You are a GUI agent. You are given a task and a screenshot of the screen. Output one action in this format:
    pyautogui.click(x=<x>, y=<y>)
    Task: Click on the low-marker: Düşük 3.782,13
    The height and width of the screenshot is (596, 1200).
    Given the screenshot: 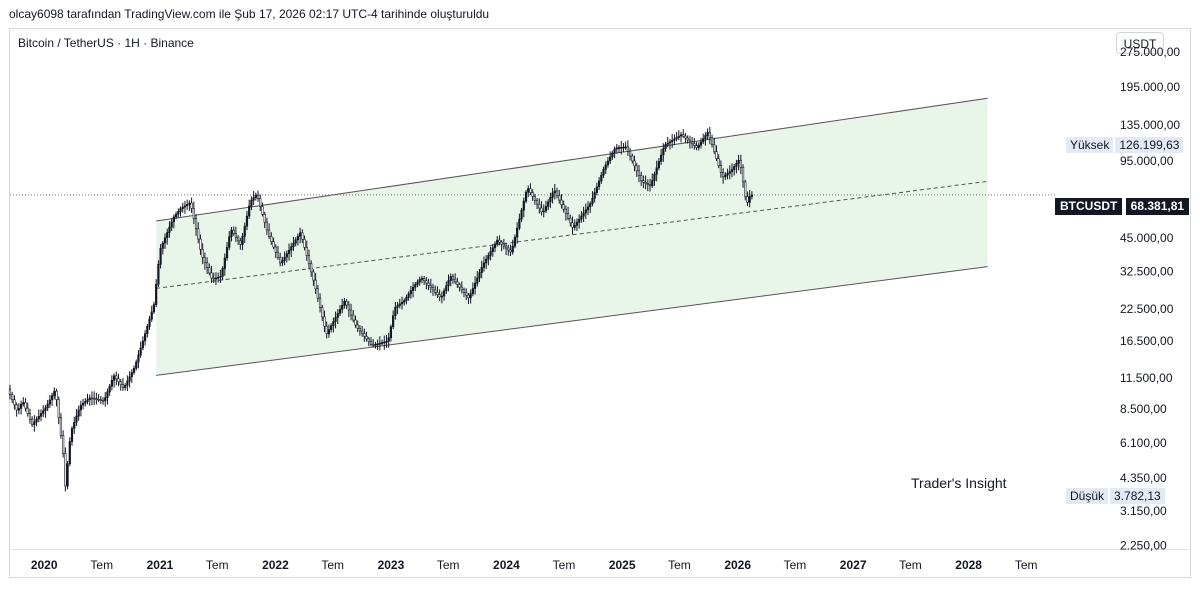 What is the action you would take?
    pyautogui.click(x=1115, y=495)
    